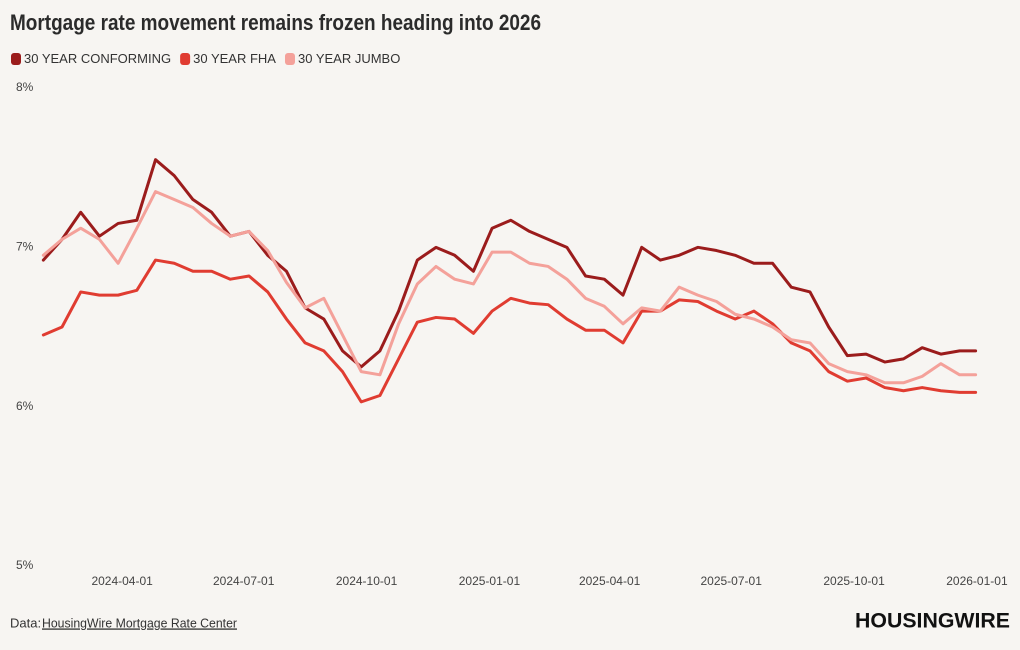 This screenshot has height=650, width=1020. What do you see at coordinates (234, 58) in the screenshot?
I see `legend-label: 30 YEAR FHA` at bounding box center [234, 58].